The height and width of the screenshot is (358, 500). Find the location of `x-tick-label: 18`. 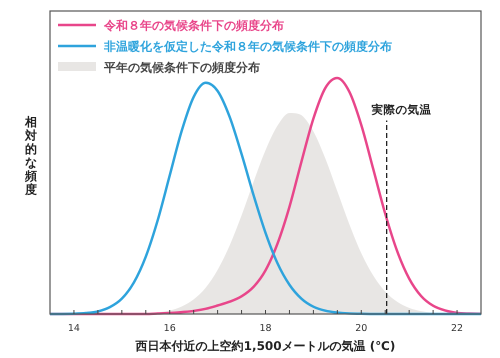

x-tick-label: 18 is located at coordinates (265, 328).